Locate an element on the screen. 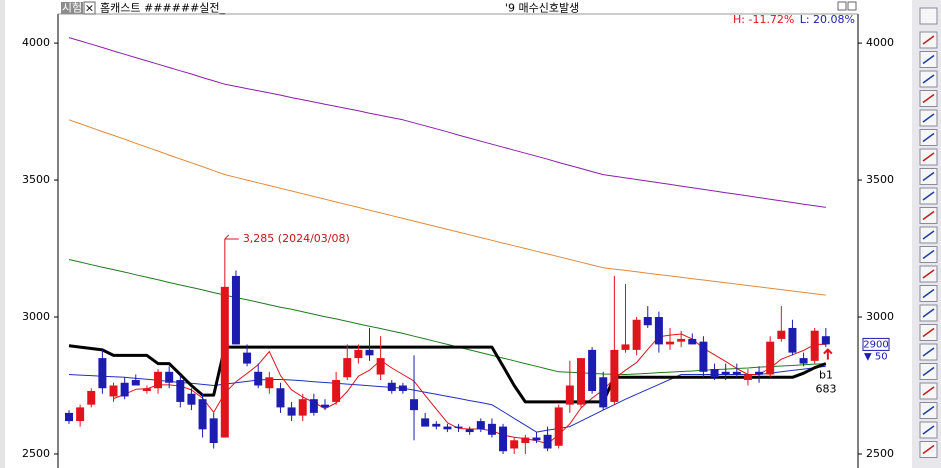 This screenshot has width=941, height=468. panel-tag-box is located at coordinates (72, 8).